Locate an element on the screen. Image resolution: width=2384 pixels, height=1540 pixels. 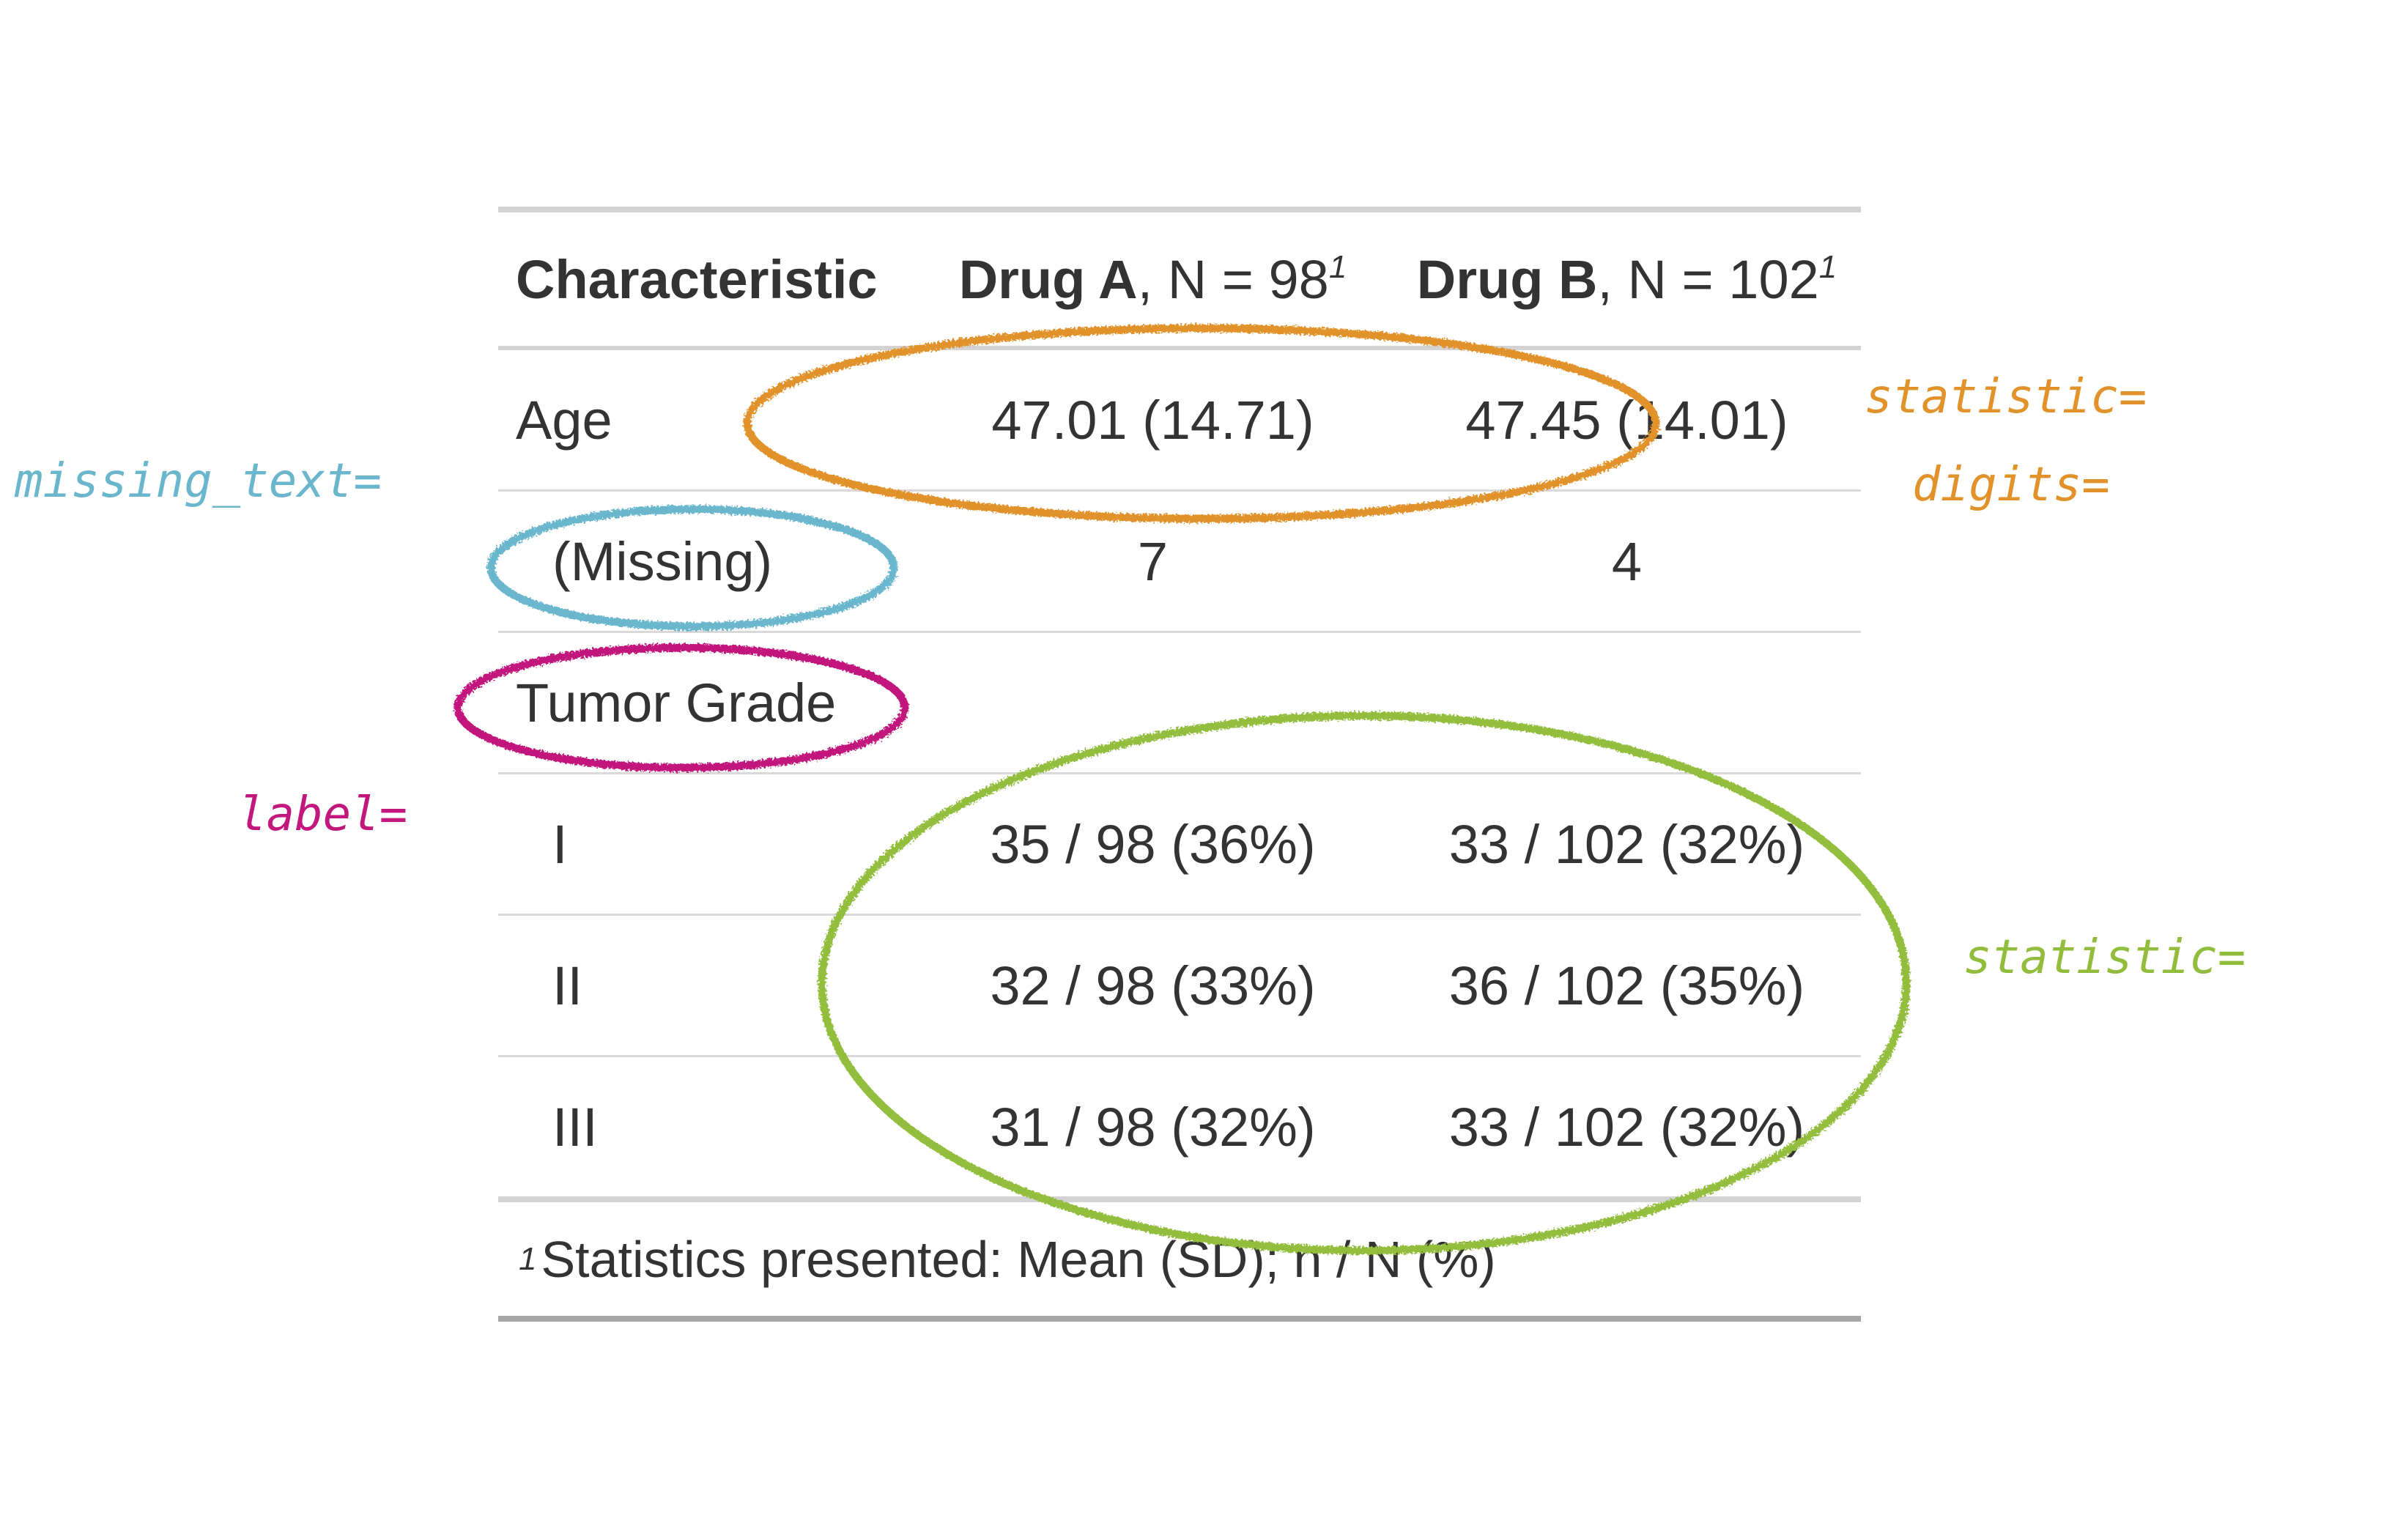
row-label: II is located at coordinates (567, 985).